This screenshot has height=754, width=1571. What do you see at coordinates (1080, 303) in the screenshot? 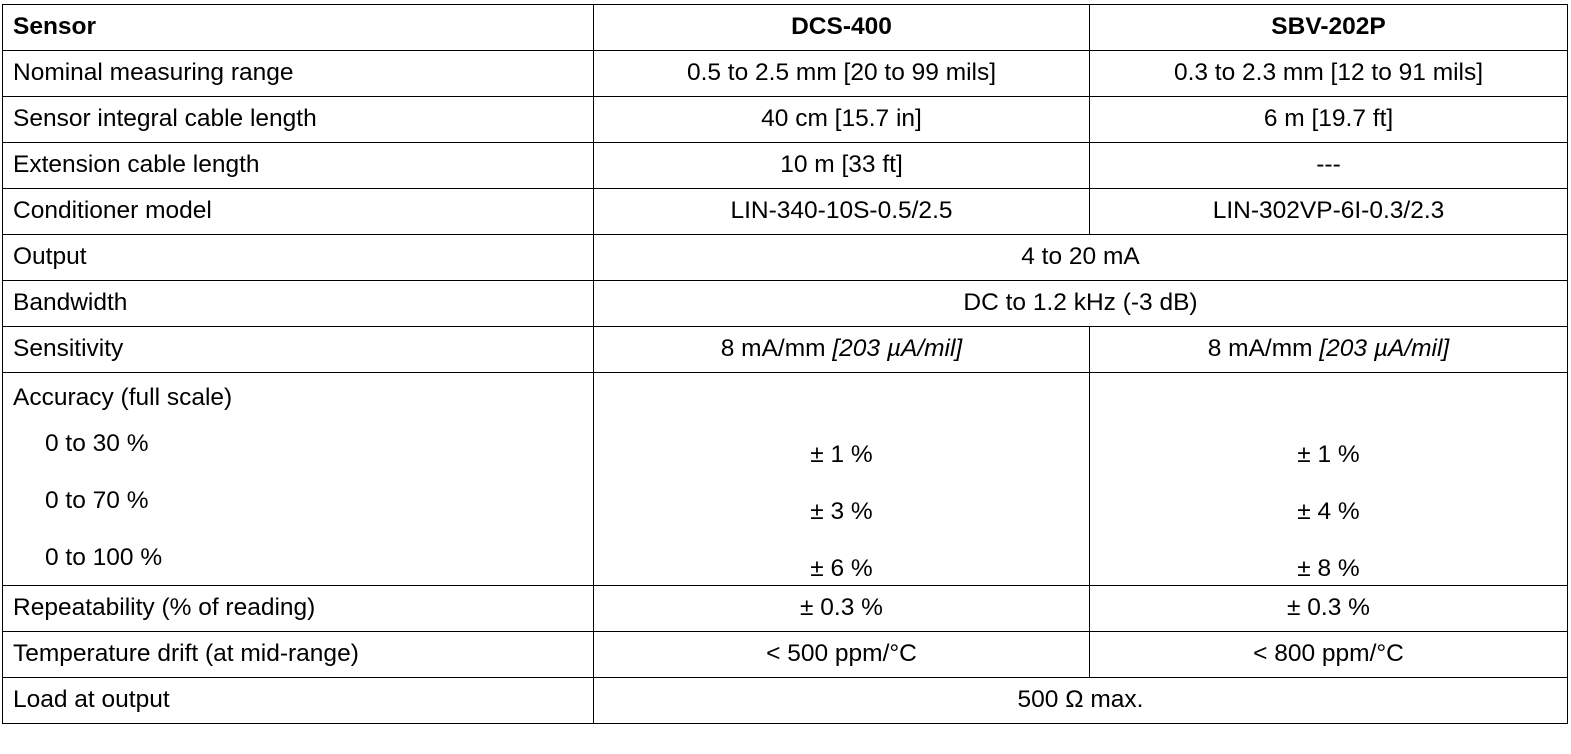
I see `row-value-merged: DC to 1.2 kHz (-3 dB)` at bounding box center [1080, 303].